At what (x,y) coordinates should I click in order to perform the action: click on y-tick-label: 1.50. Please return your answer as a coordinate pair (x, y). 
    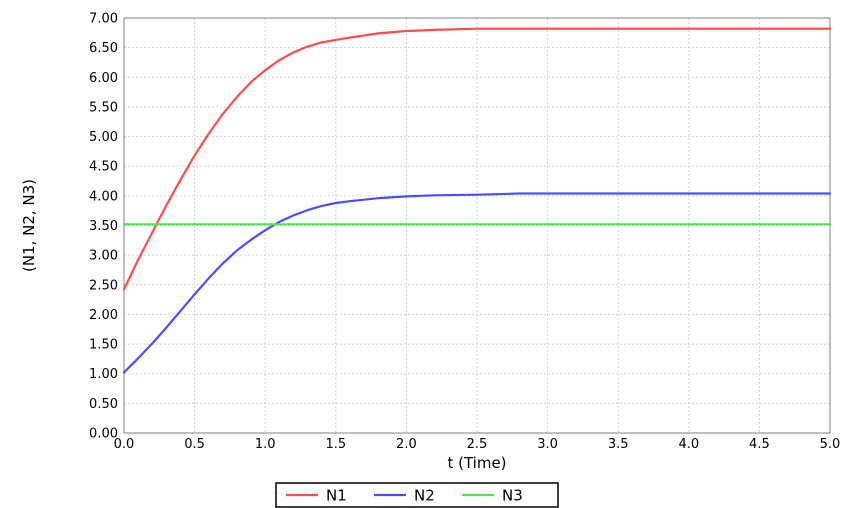
    Looking at the image, I should click on (103, 345).